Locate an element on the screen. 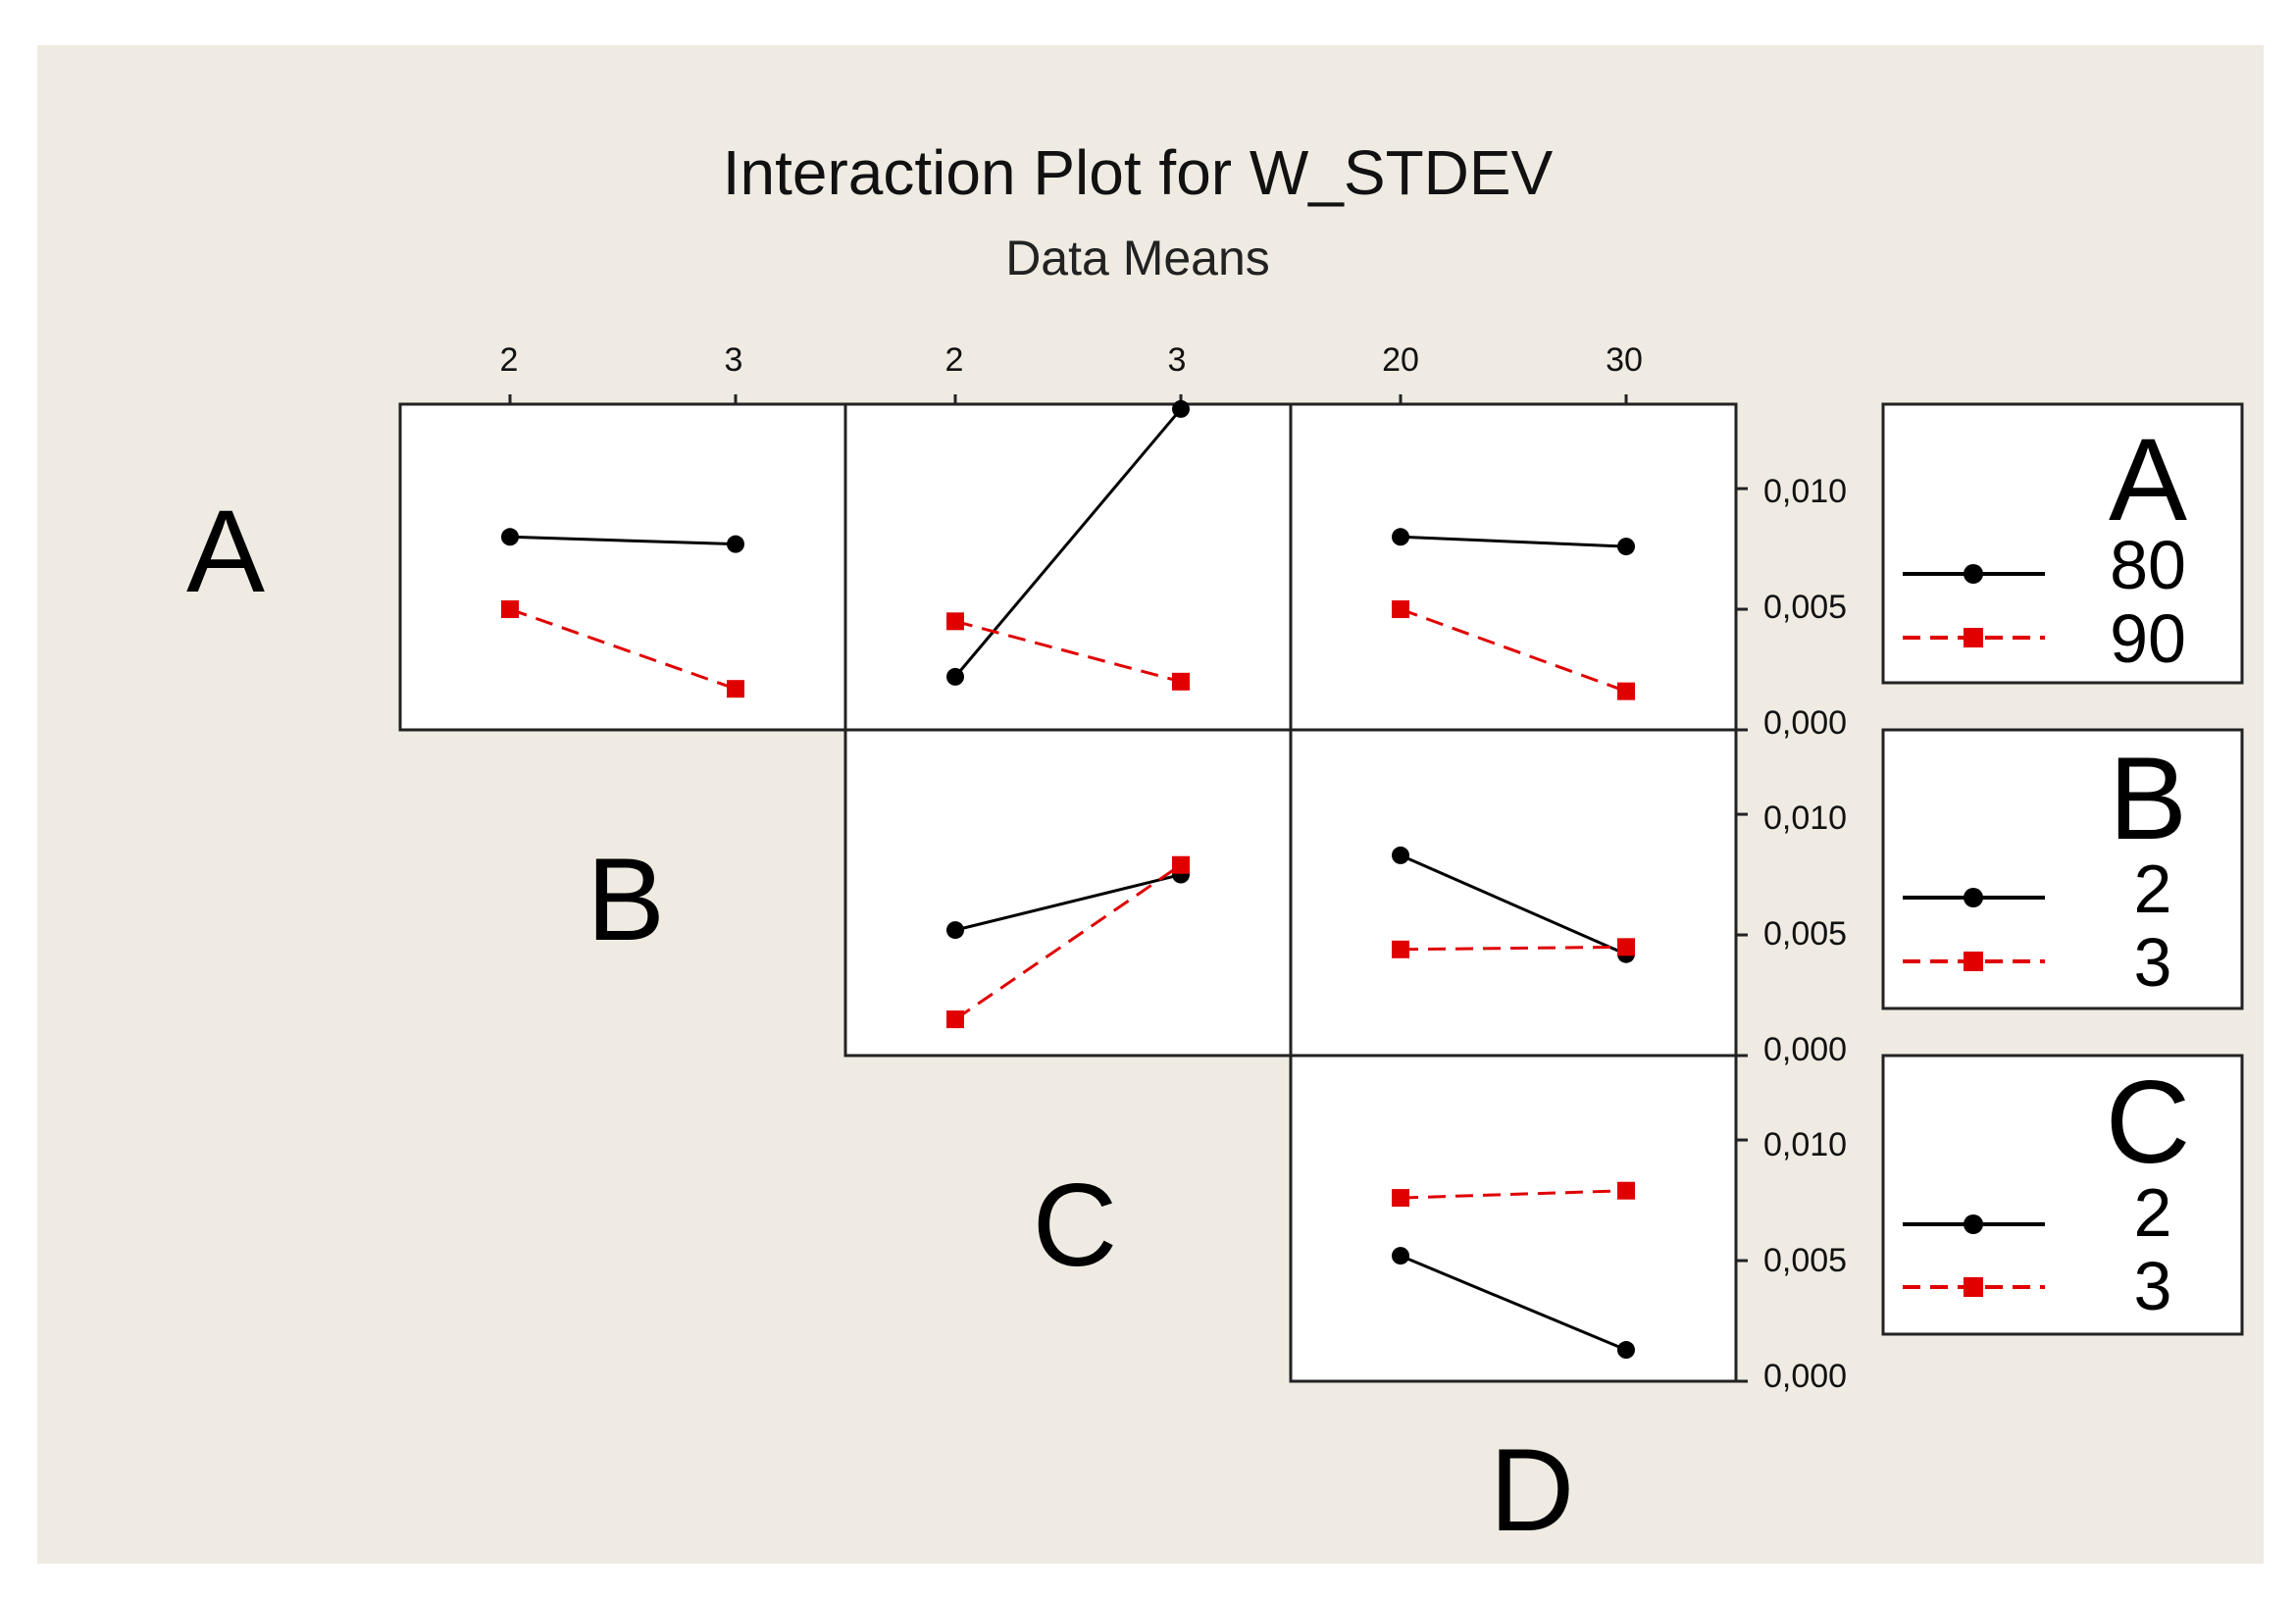  panel-a-c is located at coordinates (1068, 563).